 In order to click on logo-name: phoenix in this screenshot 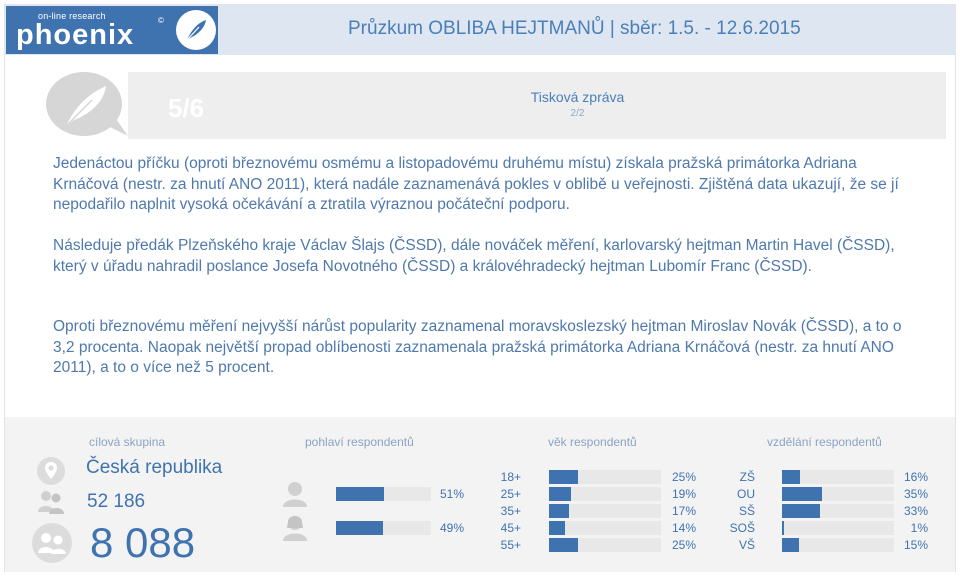, I will do `click(75, 35)`.